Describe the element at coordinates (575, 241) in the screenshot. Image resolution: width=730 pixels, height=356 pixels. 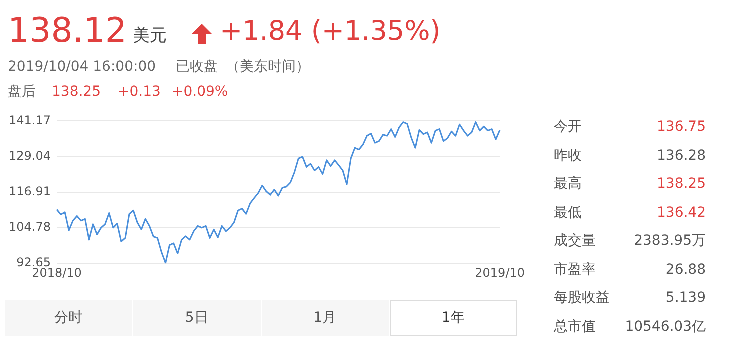
I see `text: 成交量` at that location.